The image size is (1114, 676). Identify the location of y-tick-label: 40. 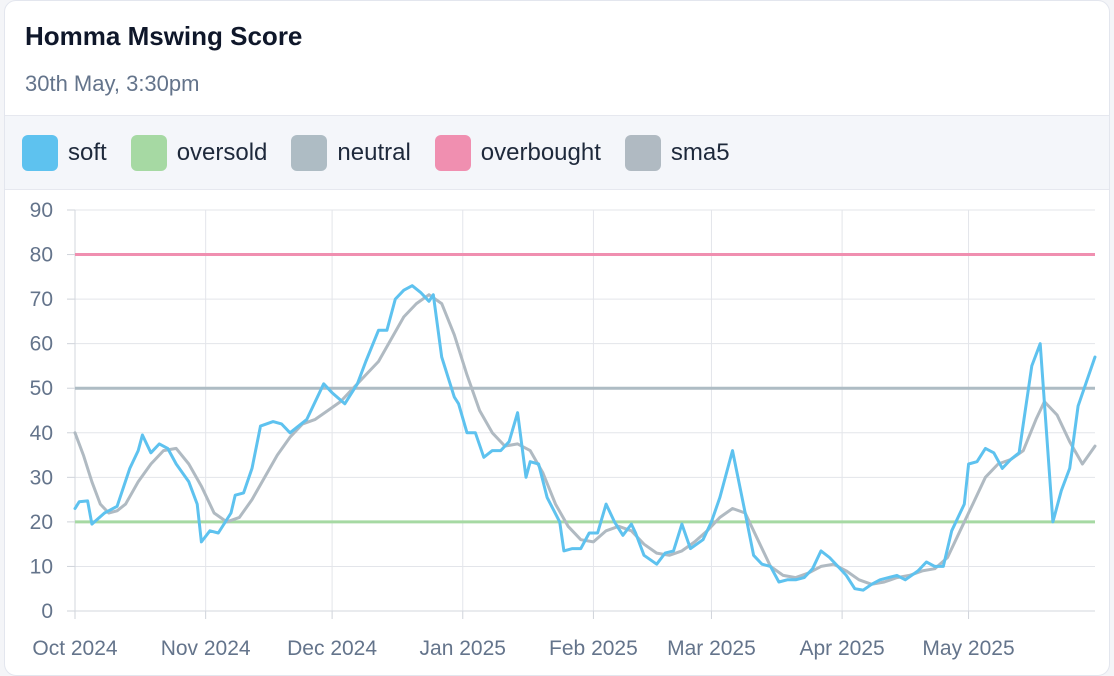
(41, 433).